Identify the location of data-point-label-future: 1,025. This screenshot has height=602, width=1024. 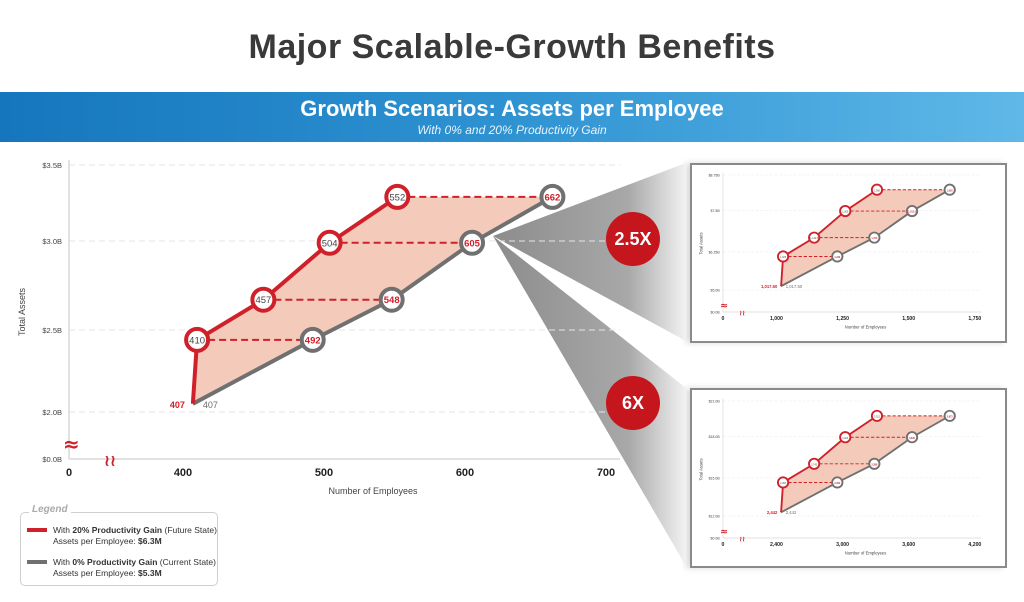
(783, 258).